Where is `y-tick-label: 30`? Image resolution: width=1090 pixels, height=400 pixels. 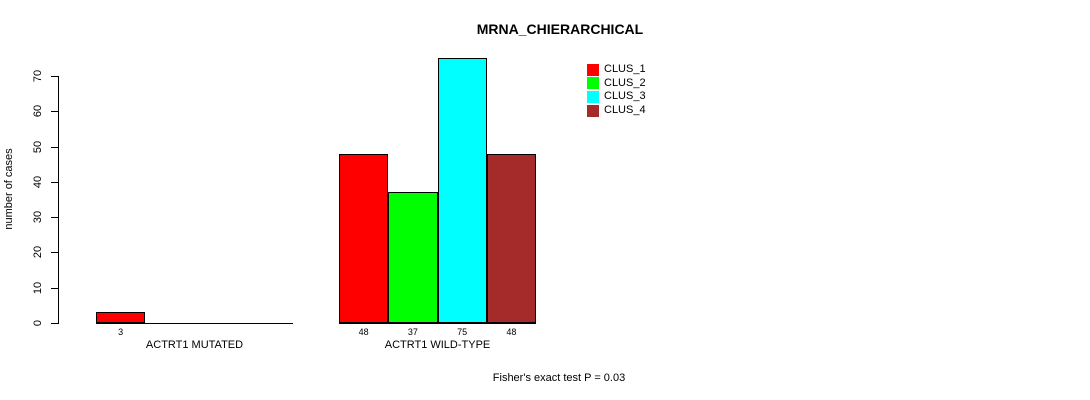 y-tick-label: 30 is located at coordinates (38, 217).